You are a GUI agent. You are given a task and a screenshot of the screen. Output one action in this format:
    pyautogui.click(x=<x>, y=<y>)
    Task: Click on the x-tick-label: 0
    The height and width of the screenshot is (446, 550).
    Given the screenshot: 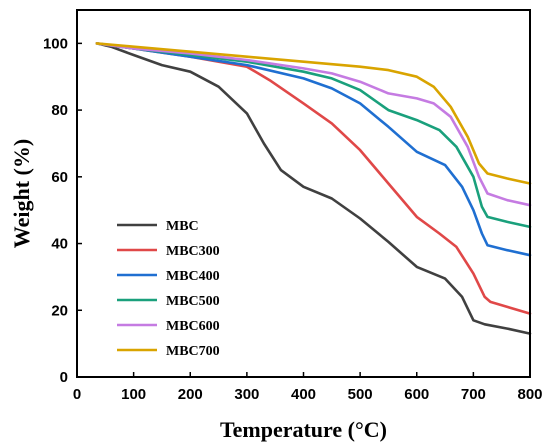 What is the action you would take?
    pyautogui.click(x=77, y=394)
    